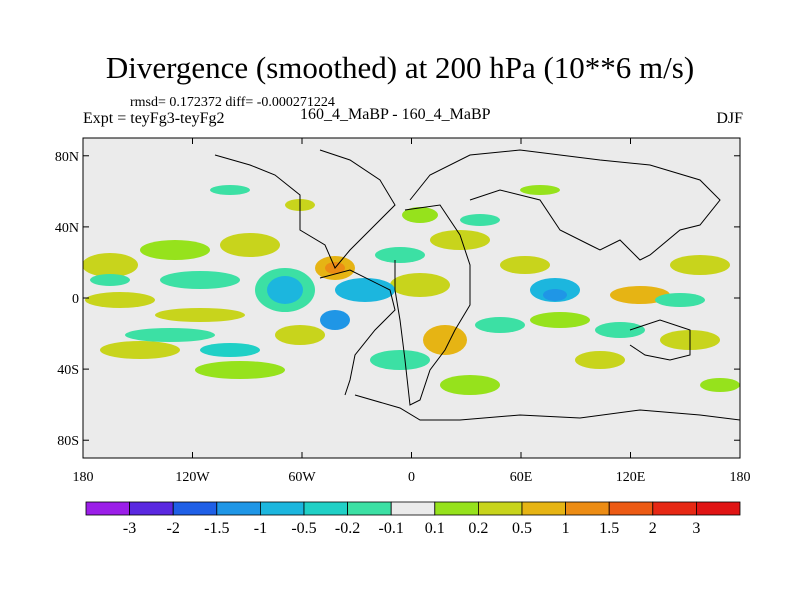  Describe the element at coordinates (478, 528) in the screenshot. I see `colorbar-label: 0.2` at that location.